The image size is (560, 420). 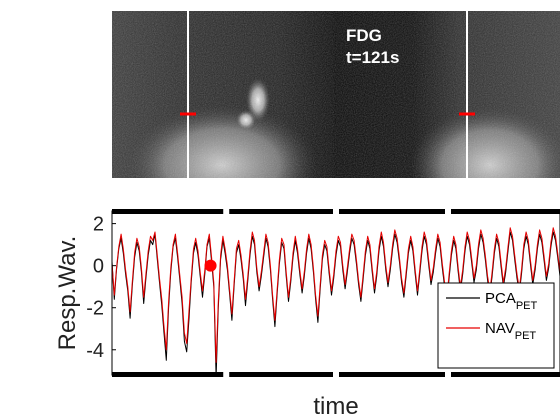 What do you see at coordinates (511, 301) in the screenshot?
I see `legend-label-pca: PCAPET` at bounding box center [511, 301].